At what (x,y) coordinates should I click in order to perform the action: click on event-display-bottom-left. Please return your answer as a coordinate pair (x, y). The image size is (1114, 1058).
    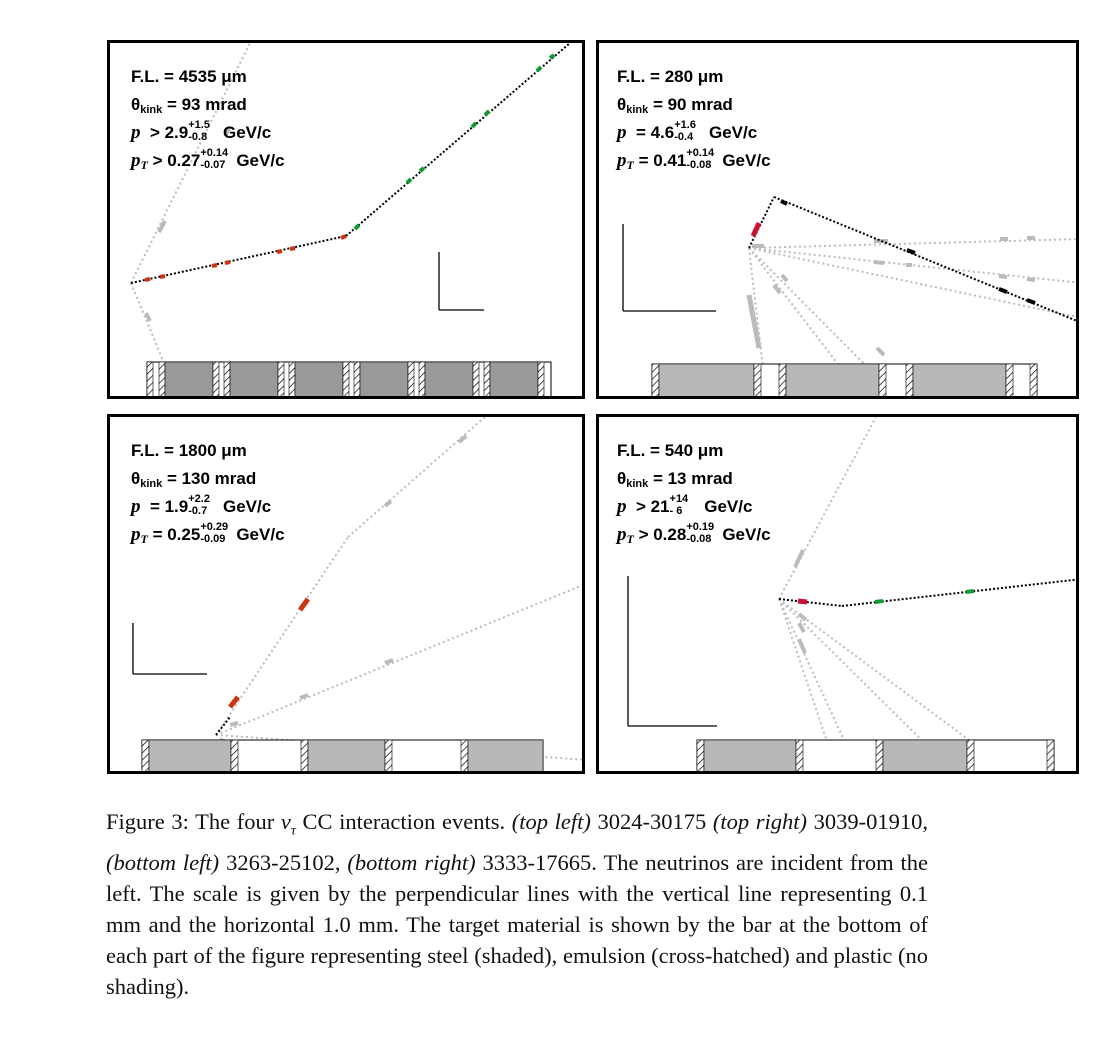
    Looking at the image, I should click on (357, 594).